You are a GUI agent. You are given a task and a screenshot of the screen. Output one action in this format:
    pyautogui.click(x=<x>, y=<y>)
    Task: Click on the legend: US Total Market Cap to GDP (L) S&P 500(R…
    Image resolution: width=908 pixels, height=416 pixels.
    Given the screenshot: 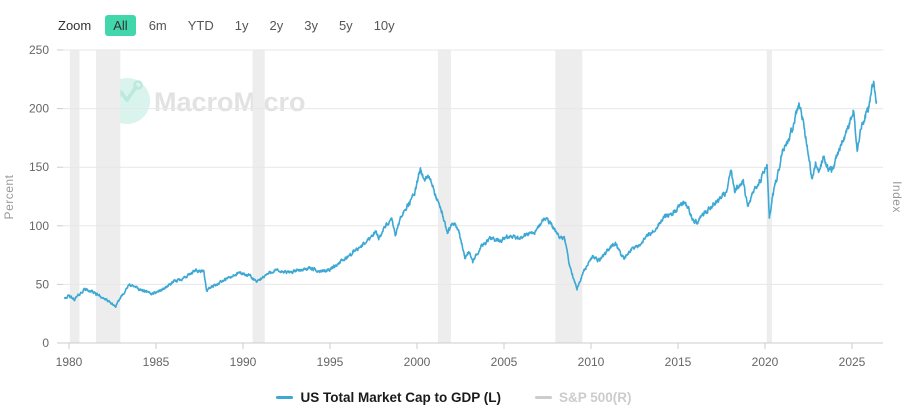 What is the action you would take?
    pyautogui.click(x=454, y=397)
    